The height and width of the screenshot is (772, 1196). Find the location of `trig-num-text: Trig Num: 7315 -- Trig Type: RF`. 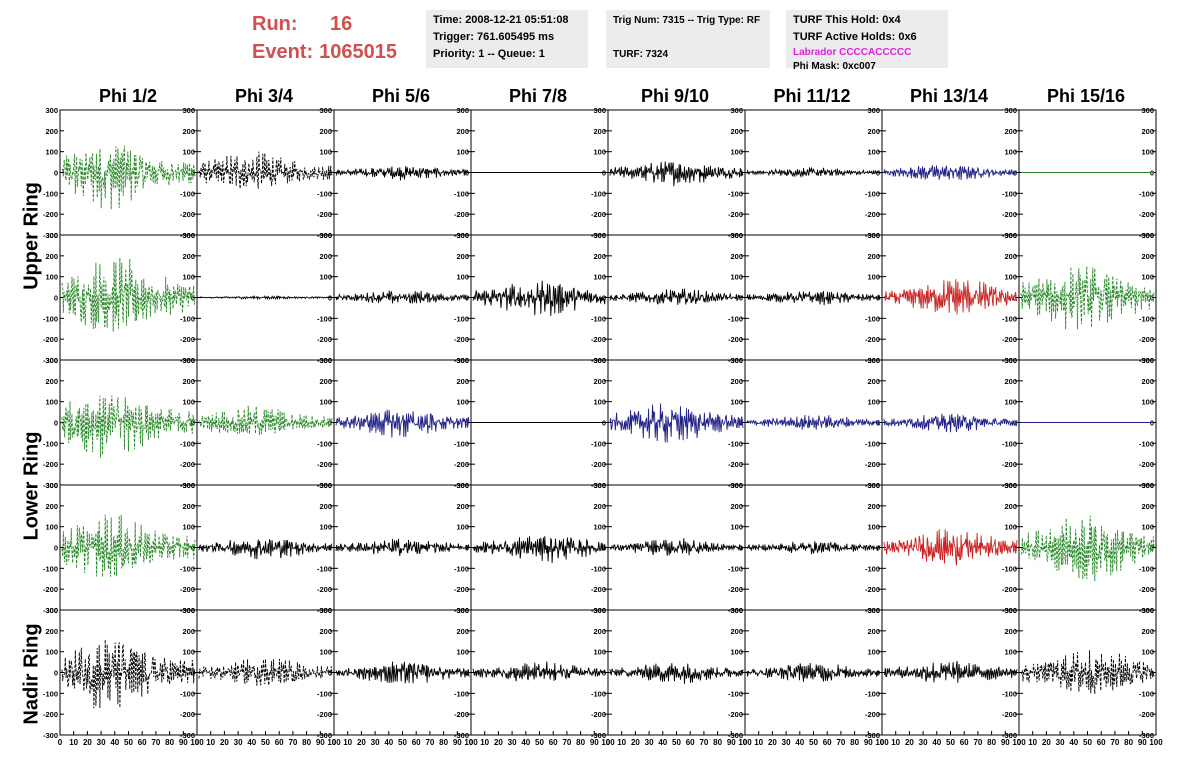

trig-num-text: Trig Num: 7315 -- Trig Type: RF is located at coordinates (687, 20).